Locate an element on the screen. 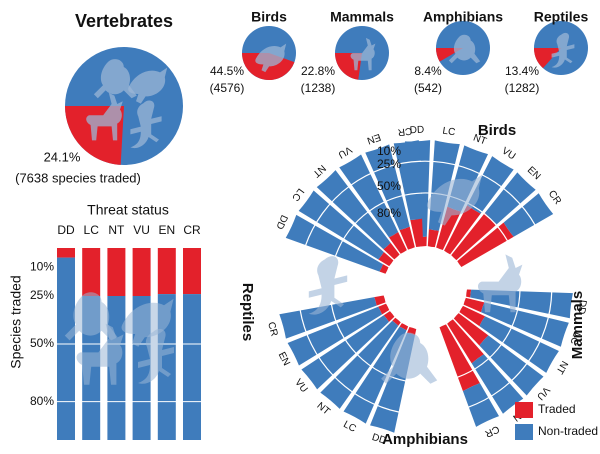  pie-birds-title: Birds is located at coordinates (269, 17).